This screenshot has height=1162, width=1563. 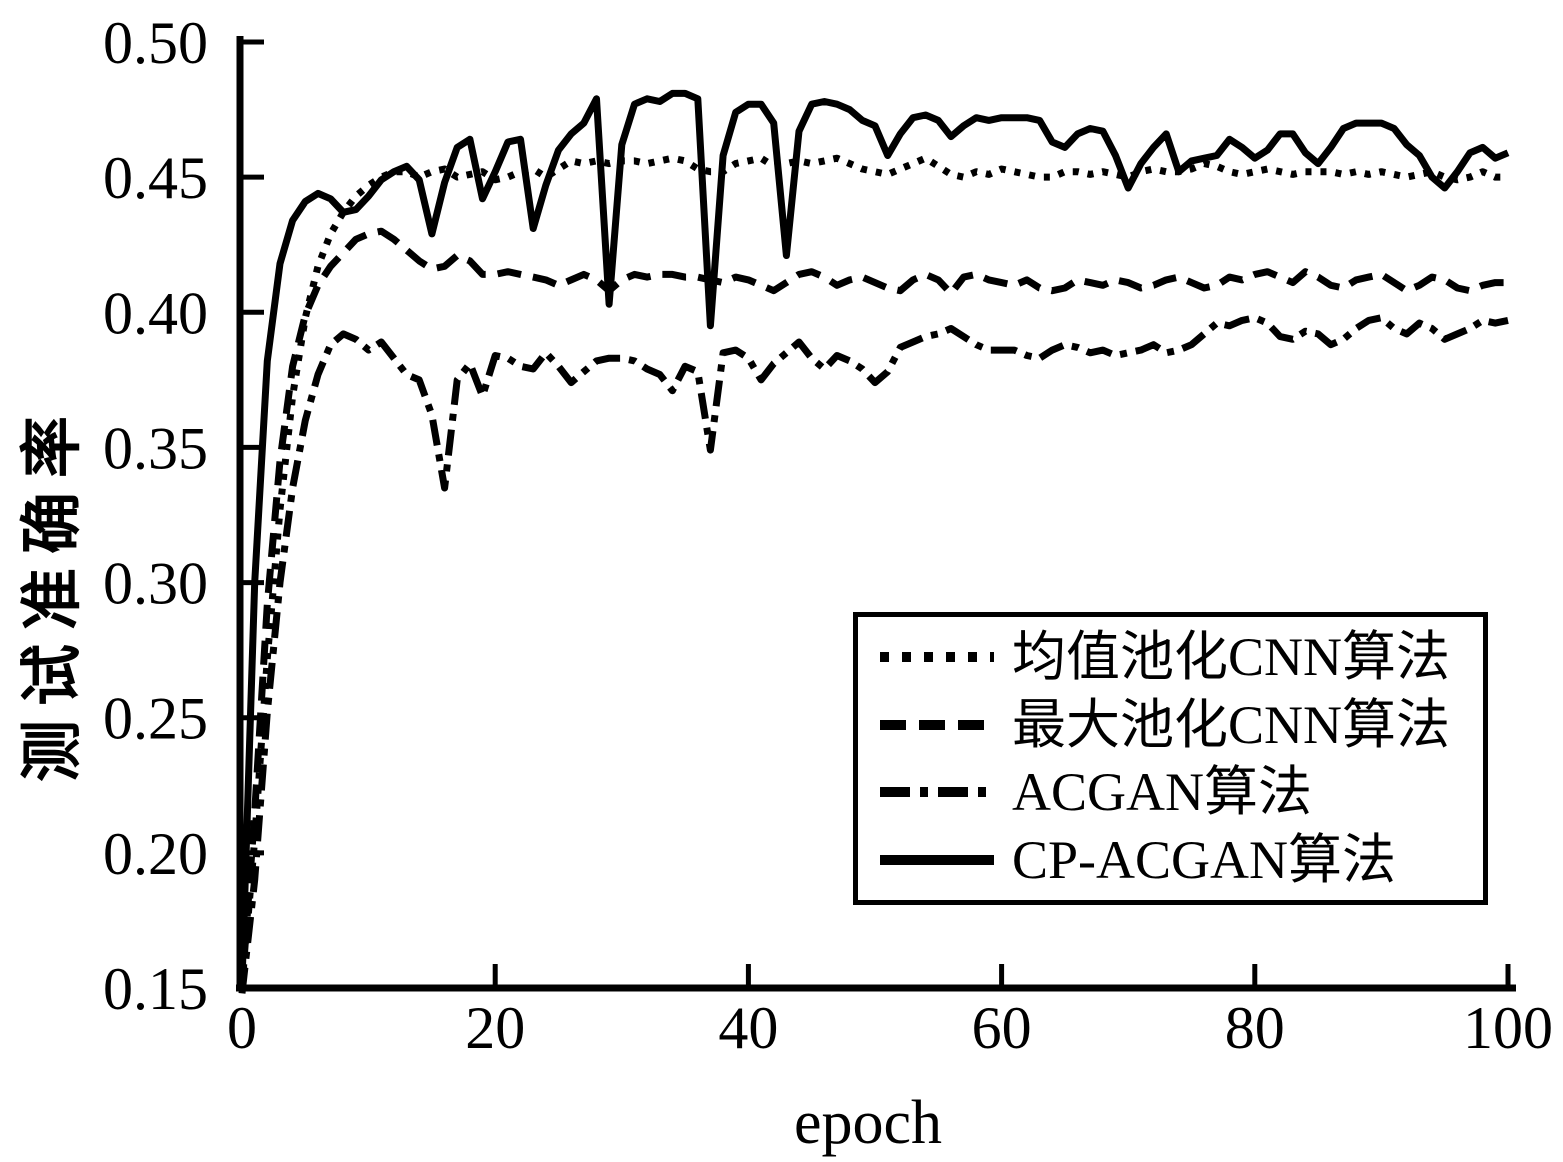 What do you see at coordinates (155, 448) in the screenshot?
I see `y-tick-label: 0.35` at bounding box center [155, 448].